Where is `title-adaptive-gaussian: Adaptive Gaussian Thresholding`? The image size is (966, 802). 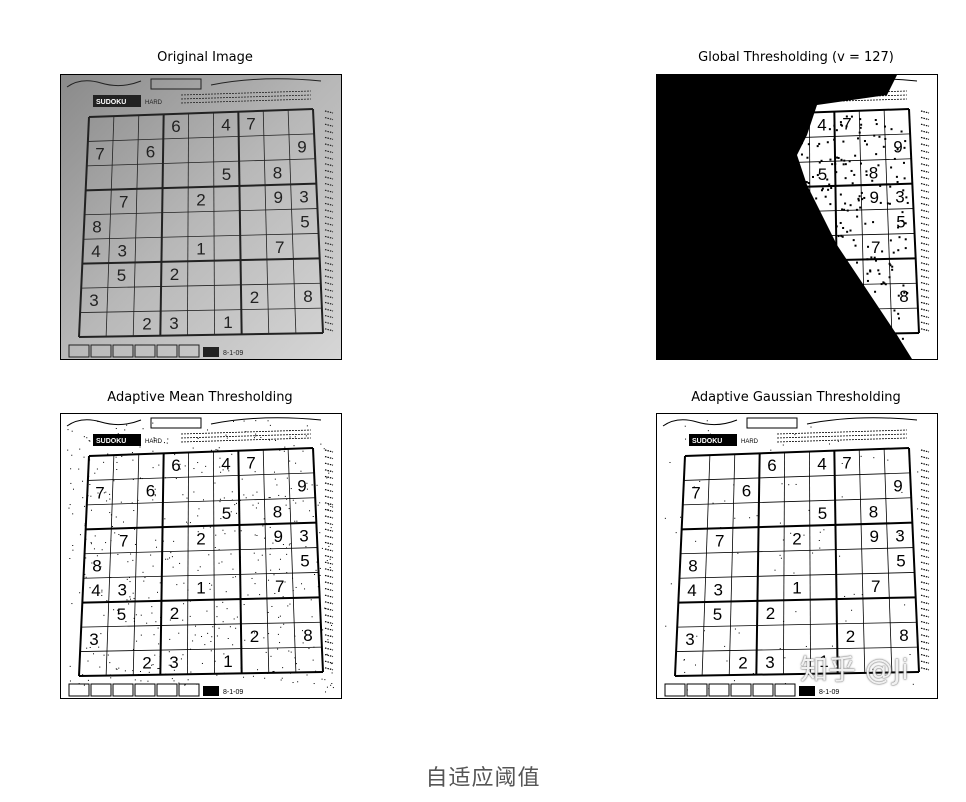
title-adaptive-gaussian: Adaptive Gaussian Thresholding is located at coordinates (796, 397).